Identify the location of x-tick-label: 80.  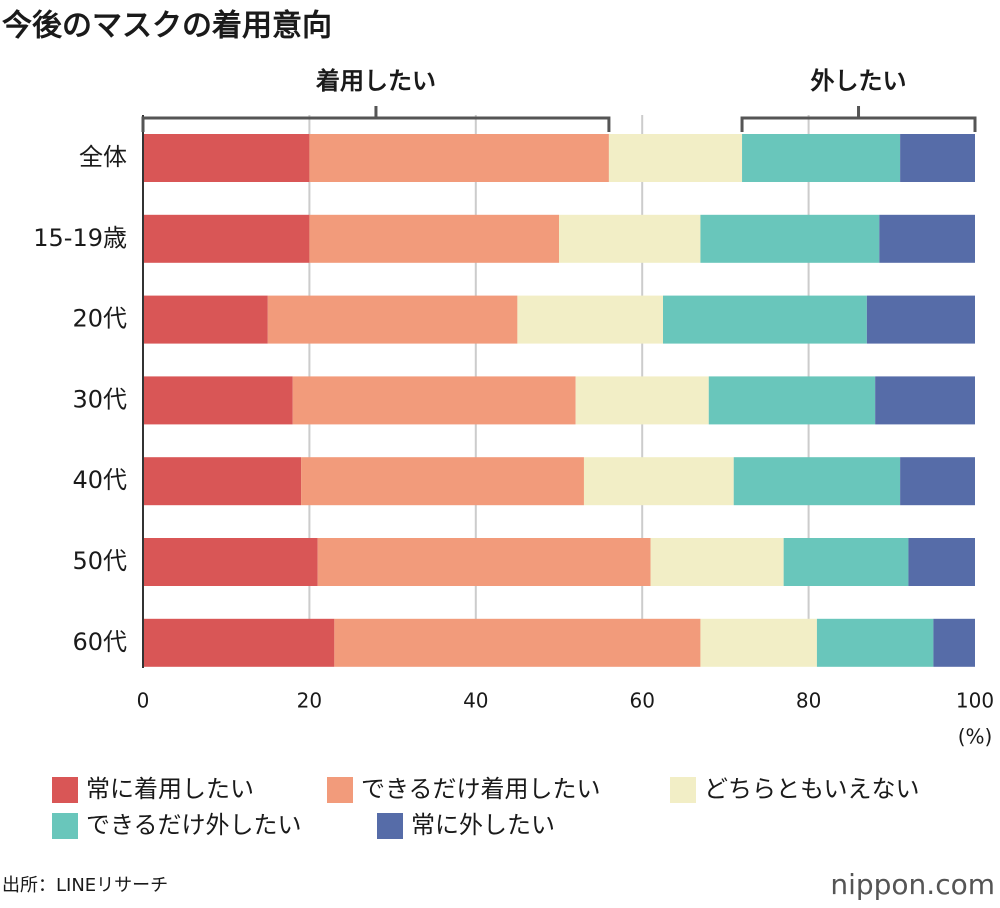
(808, 701).